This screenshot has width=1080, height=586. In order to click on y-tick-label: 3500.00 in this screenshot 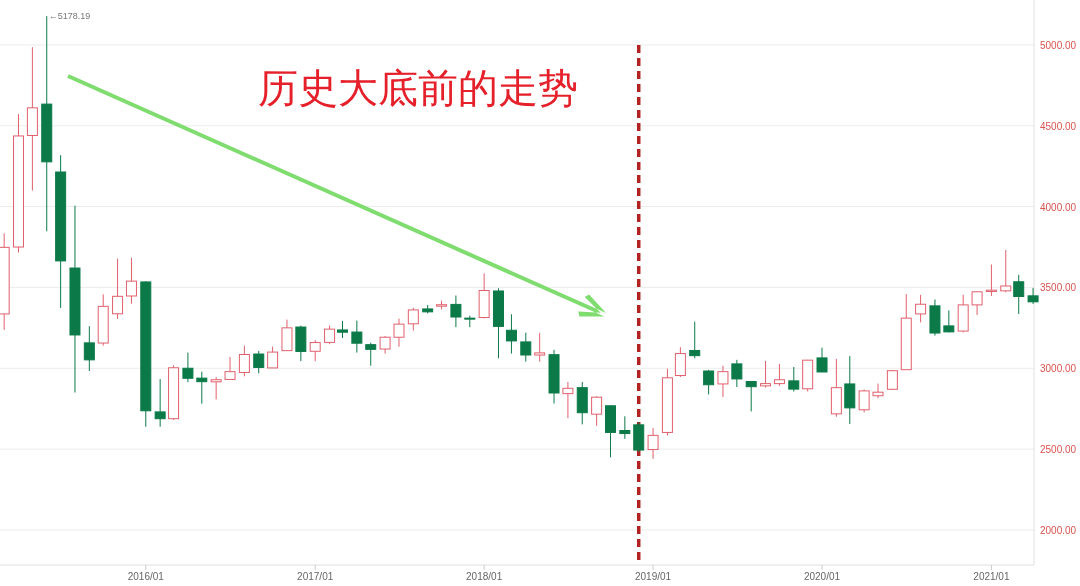, I will do `click(1058, 288)`.